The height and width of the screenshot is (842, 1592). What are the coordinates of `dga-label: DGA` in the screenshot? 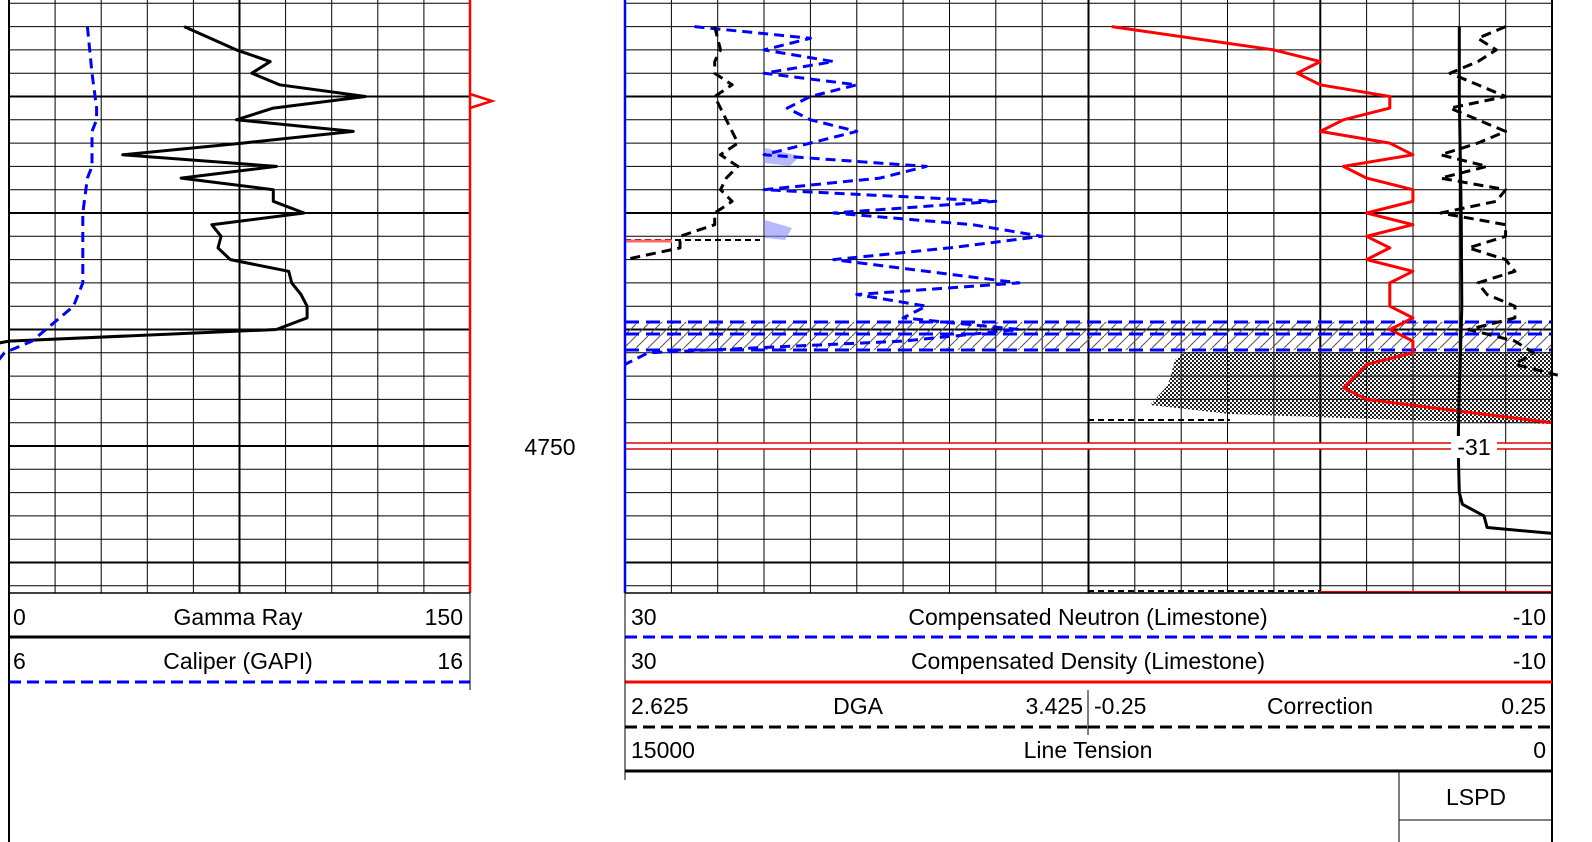 It's located at (858, 706).